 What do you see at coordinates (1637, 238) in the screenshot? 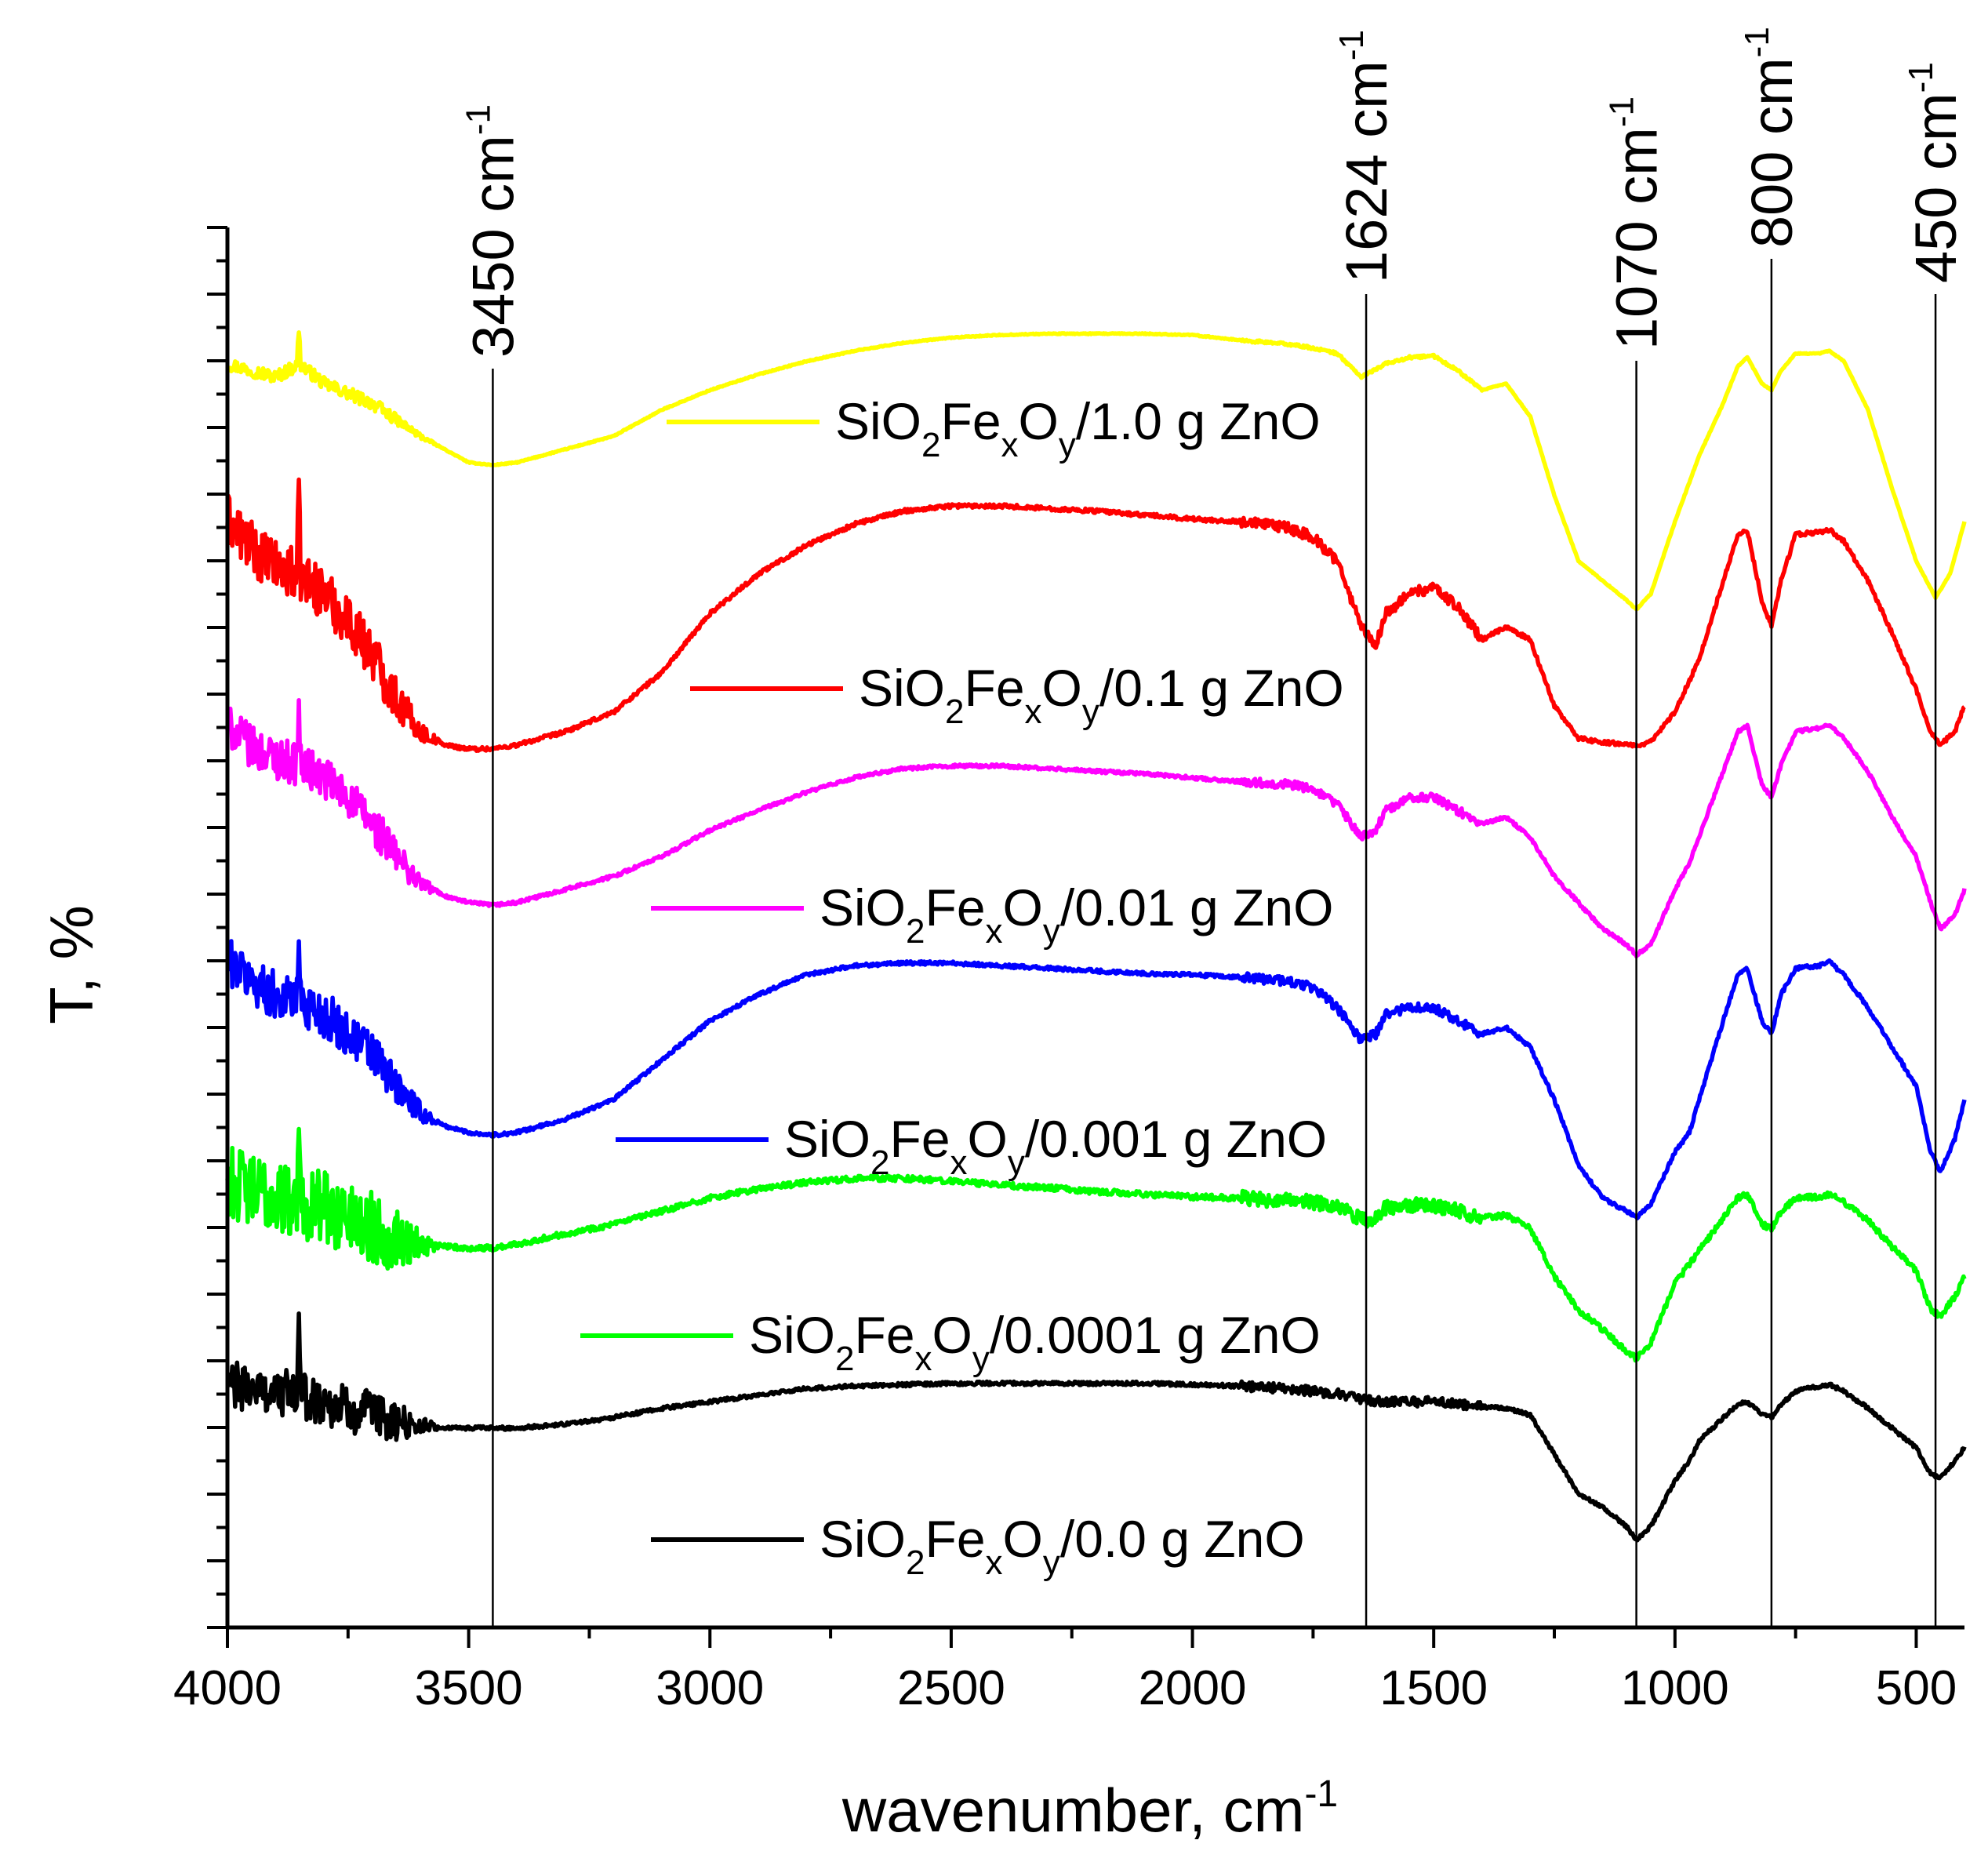
I see `reference-line-label-text: 1070 cm` at bounding box center [1637, 238].